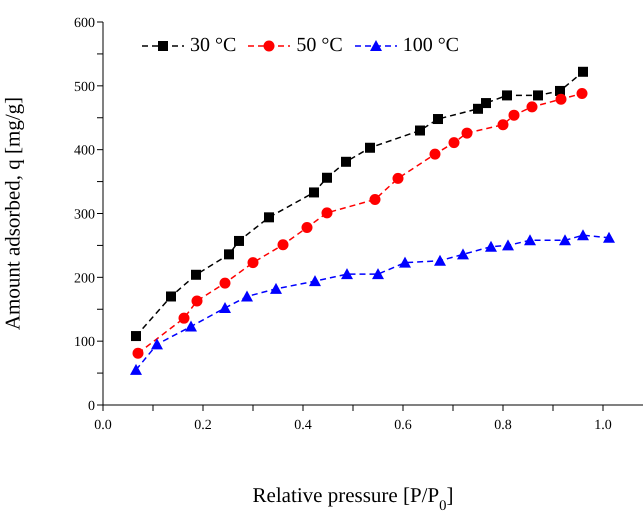 The height and width of the screenshot is (512, 643). I want to click on x-tick-label: 0.0, so click(103, 425).